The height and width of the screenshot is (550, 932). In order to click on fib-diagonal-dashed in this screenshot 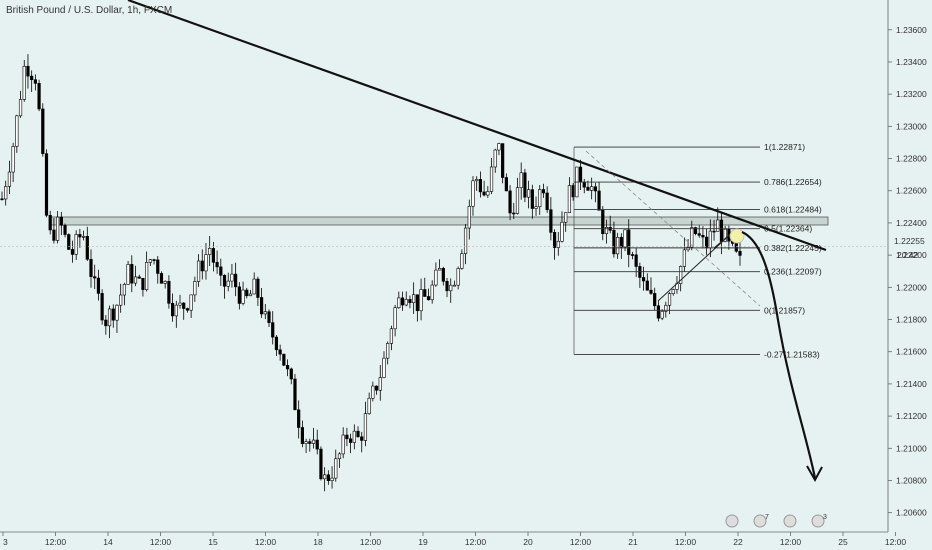, I will do `click(673, 228)`.